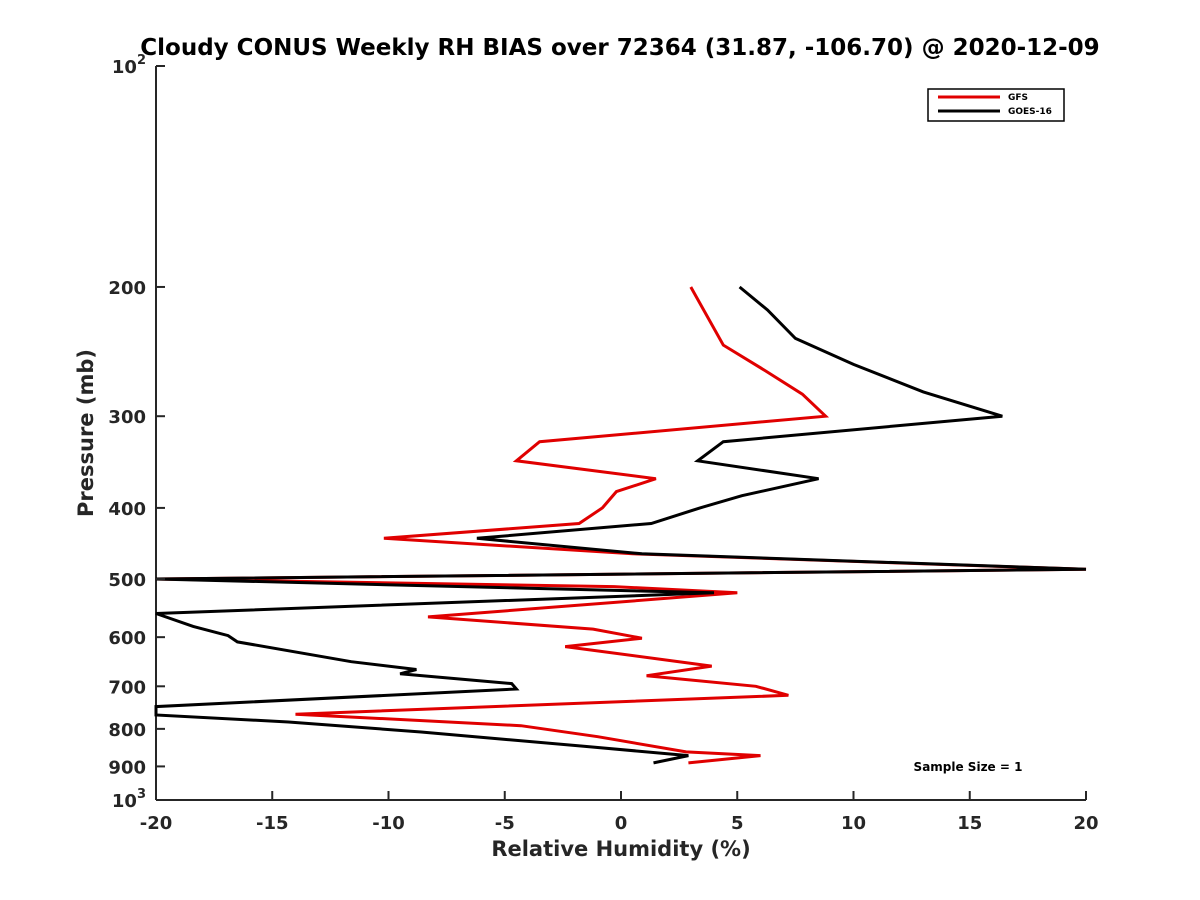 The width and height of the screenshot is (1200, 900). What do you see at coordinates (272, 823) in the screenshot?
I see `x-tick-label: -15` at bounding box center [272, 823].